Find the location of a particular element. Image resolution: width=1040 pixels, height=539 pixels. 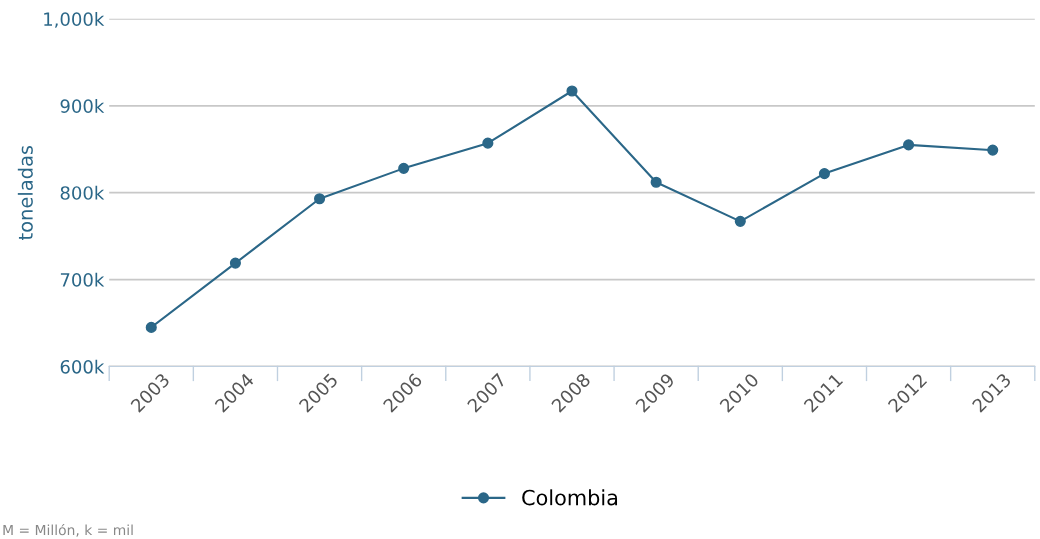

y-axis-title: toneladas is located at coordinates (25, 192).